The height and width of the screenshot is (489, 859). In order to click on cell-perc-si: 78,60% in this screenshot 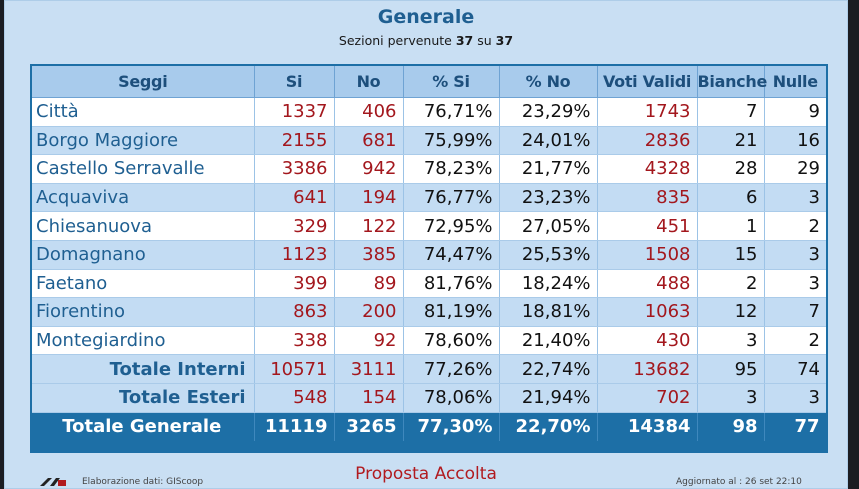, I will do `click(451, 341)`.